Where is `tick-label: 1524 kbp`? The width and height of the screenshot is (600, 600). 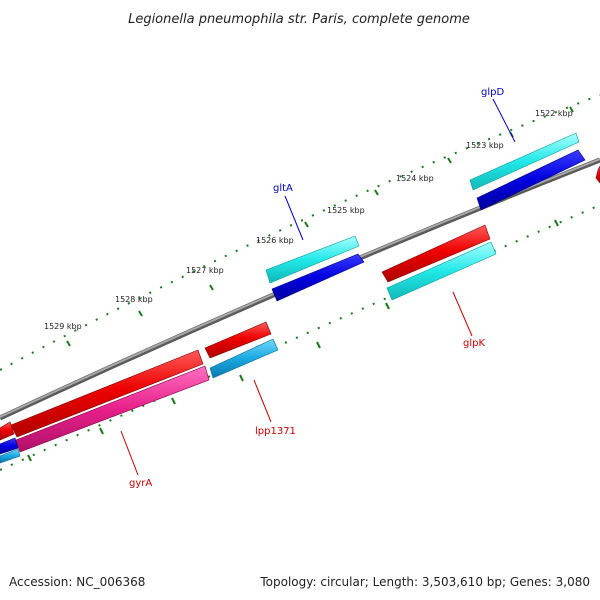
tick-label: 1524 kbp is located at coordinates (415, 178).